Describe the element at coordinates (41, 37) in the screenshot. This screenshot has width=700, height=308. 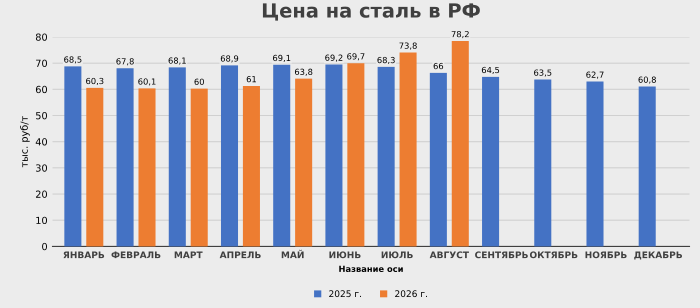
I see `y-tick-label: 80` at that location.